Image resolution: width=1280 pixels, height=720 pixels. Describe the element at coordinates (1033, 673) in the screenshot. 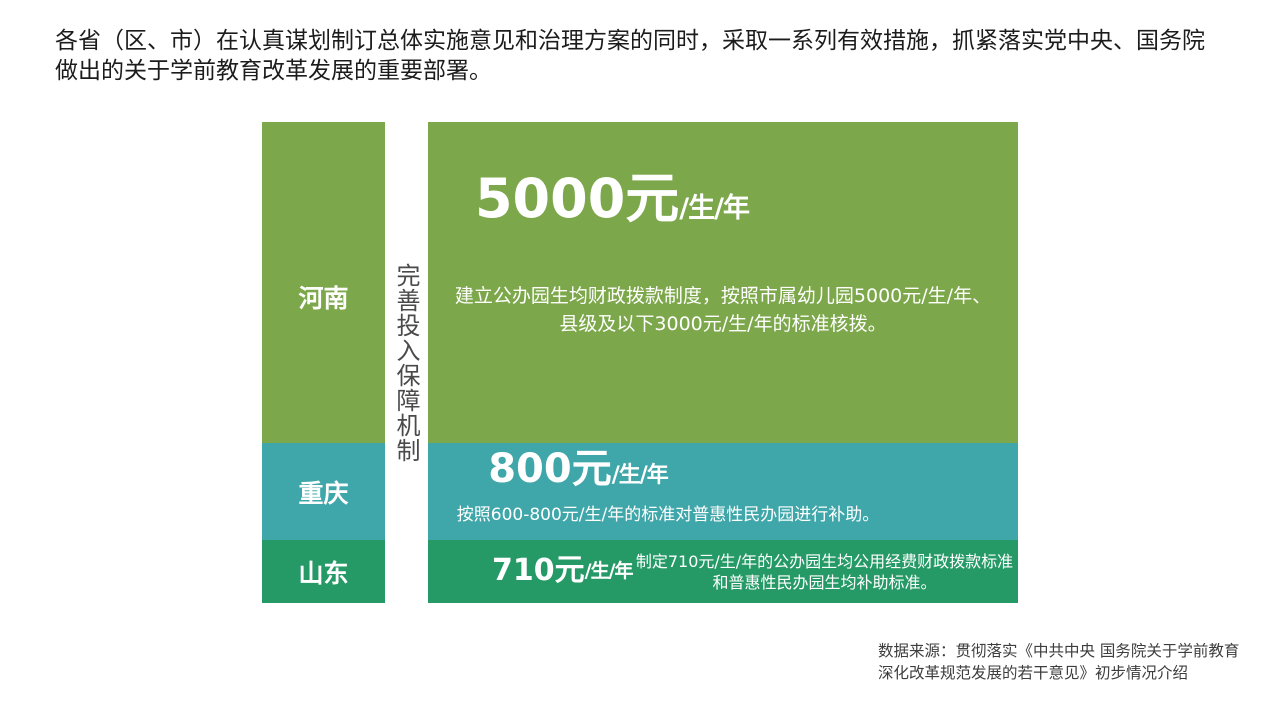

I see `source-note-line2: 深化改革规范发展的若干意见》初步情况介绍` at that location.